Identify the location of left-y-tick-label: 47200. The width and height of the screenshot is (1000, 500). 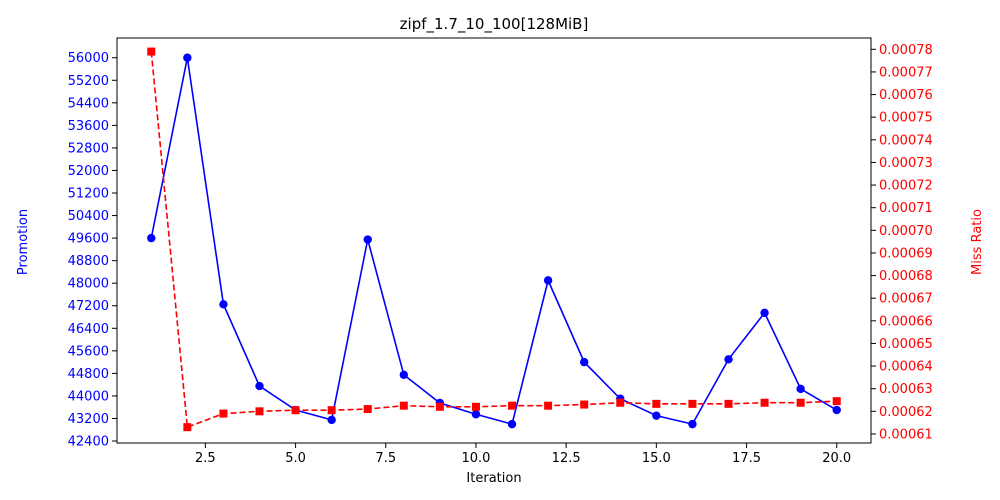
(88, 306).